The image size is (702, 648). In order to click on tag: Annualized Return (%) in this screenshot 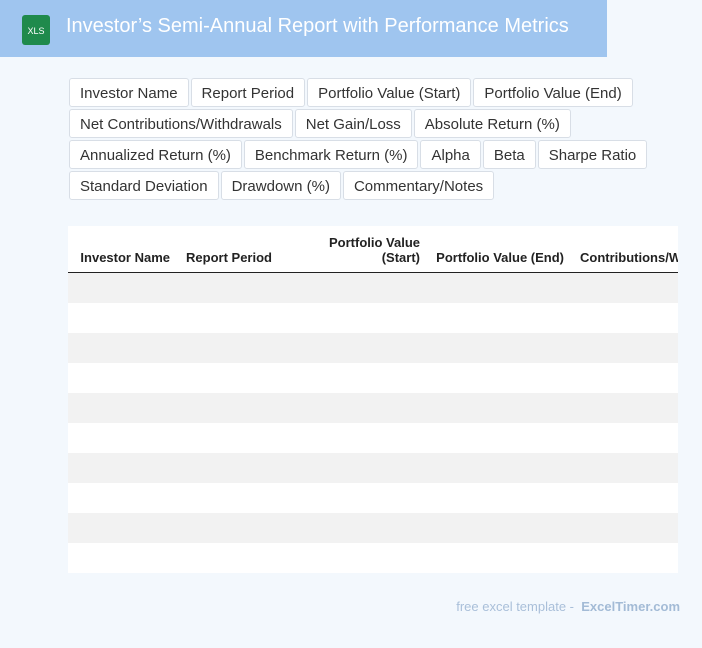, I will do `click(155, 154)`.